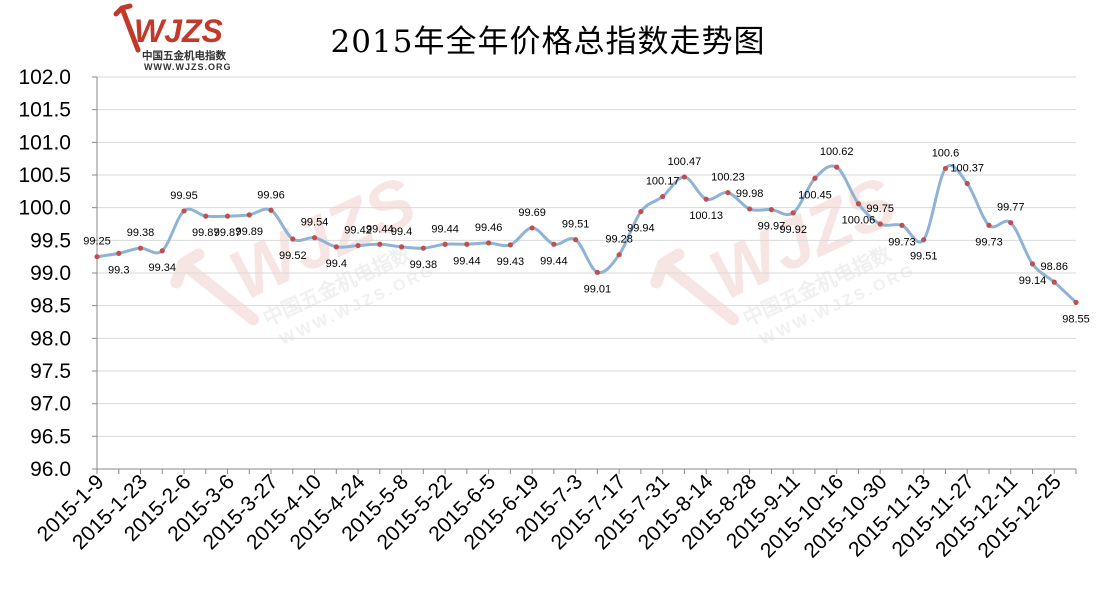 The height and width of the screenshot is (613, 1096). I want to click on data-label: 99.42, so click(358, 231).